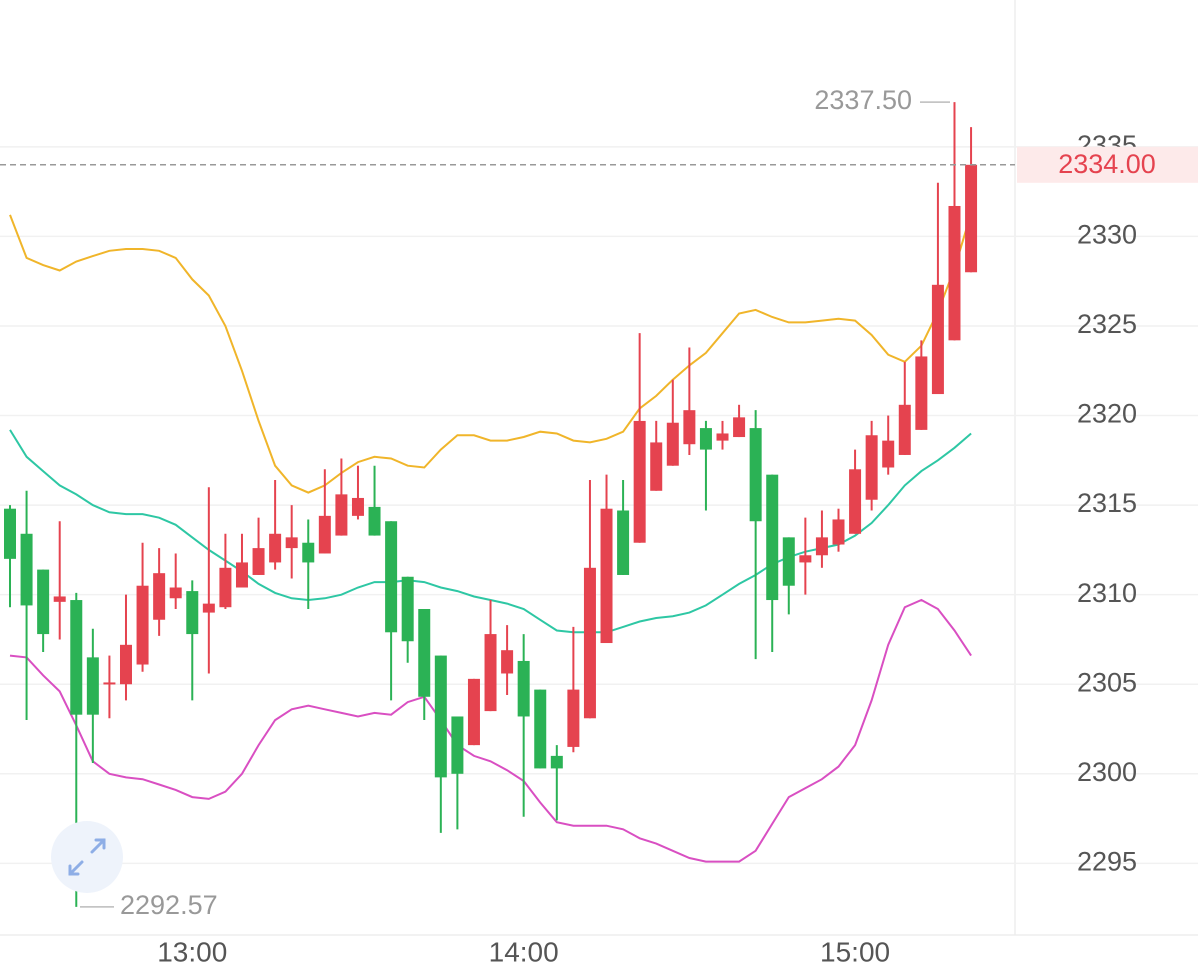 The image size is (1198, 974). What do you see at coordinates (1107, 503) in the screenshot?
I see `y-tick-label: 2315` at bounding box center [1107, 503].